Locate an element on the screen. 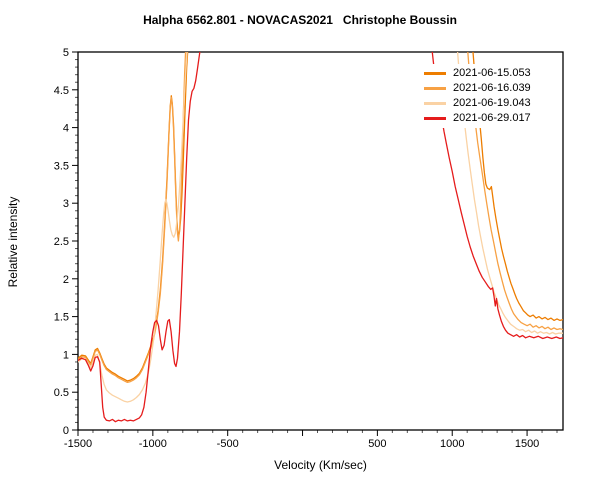 The height and width of the screenshot is (500, 600). y-tick-label: 1 is located at coordinates (66, 355).